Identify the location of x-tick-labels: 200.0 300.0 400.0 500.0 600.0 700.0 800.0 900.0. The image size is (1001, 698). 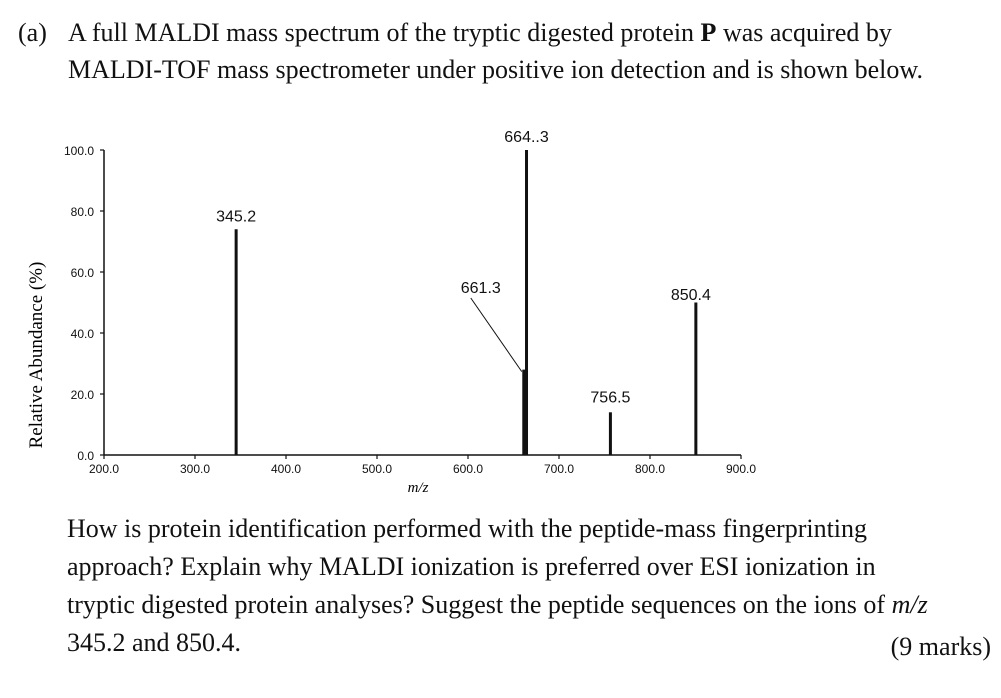
(422, 465).